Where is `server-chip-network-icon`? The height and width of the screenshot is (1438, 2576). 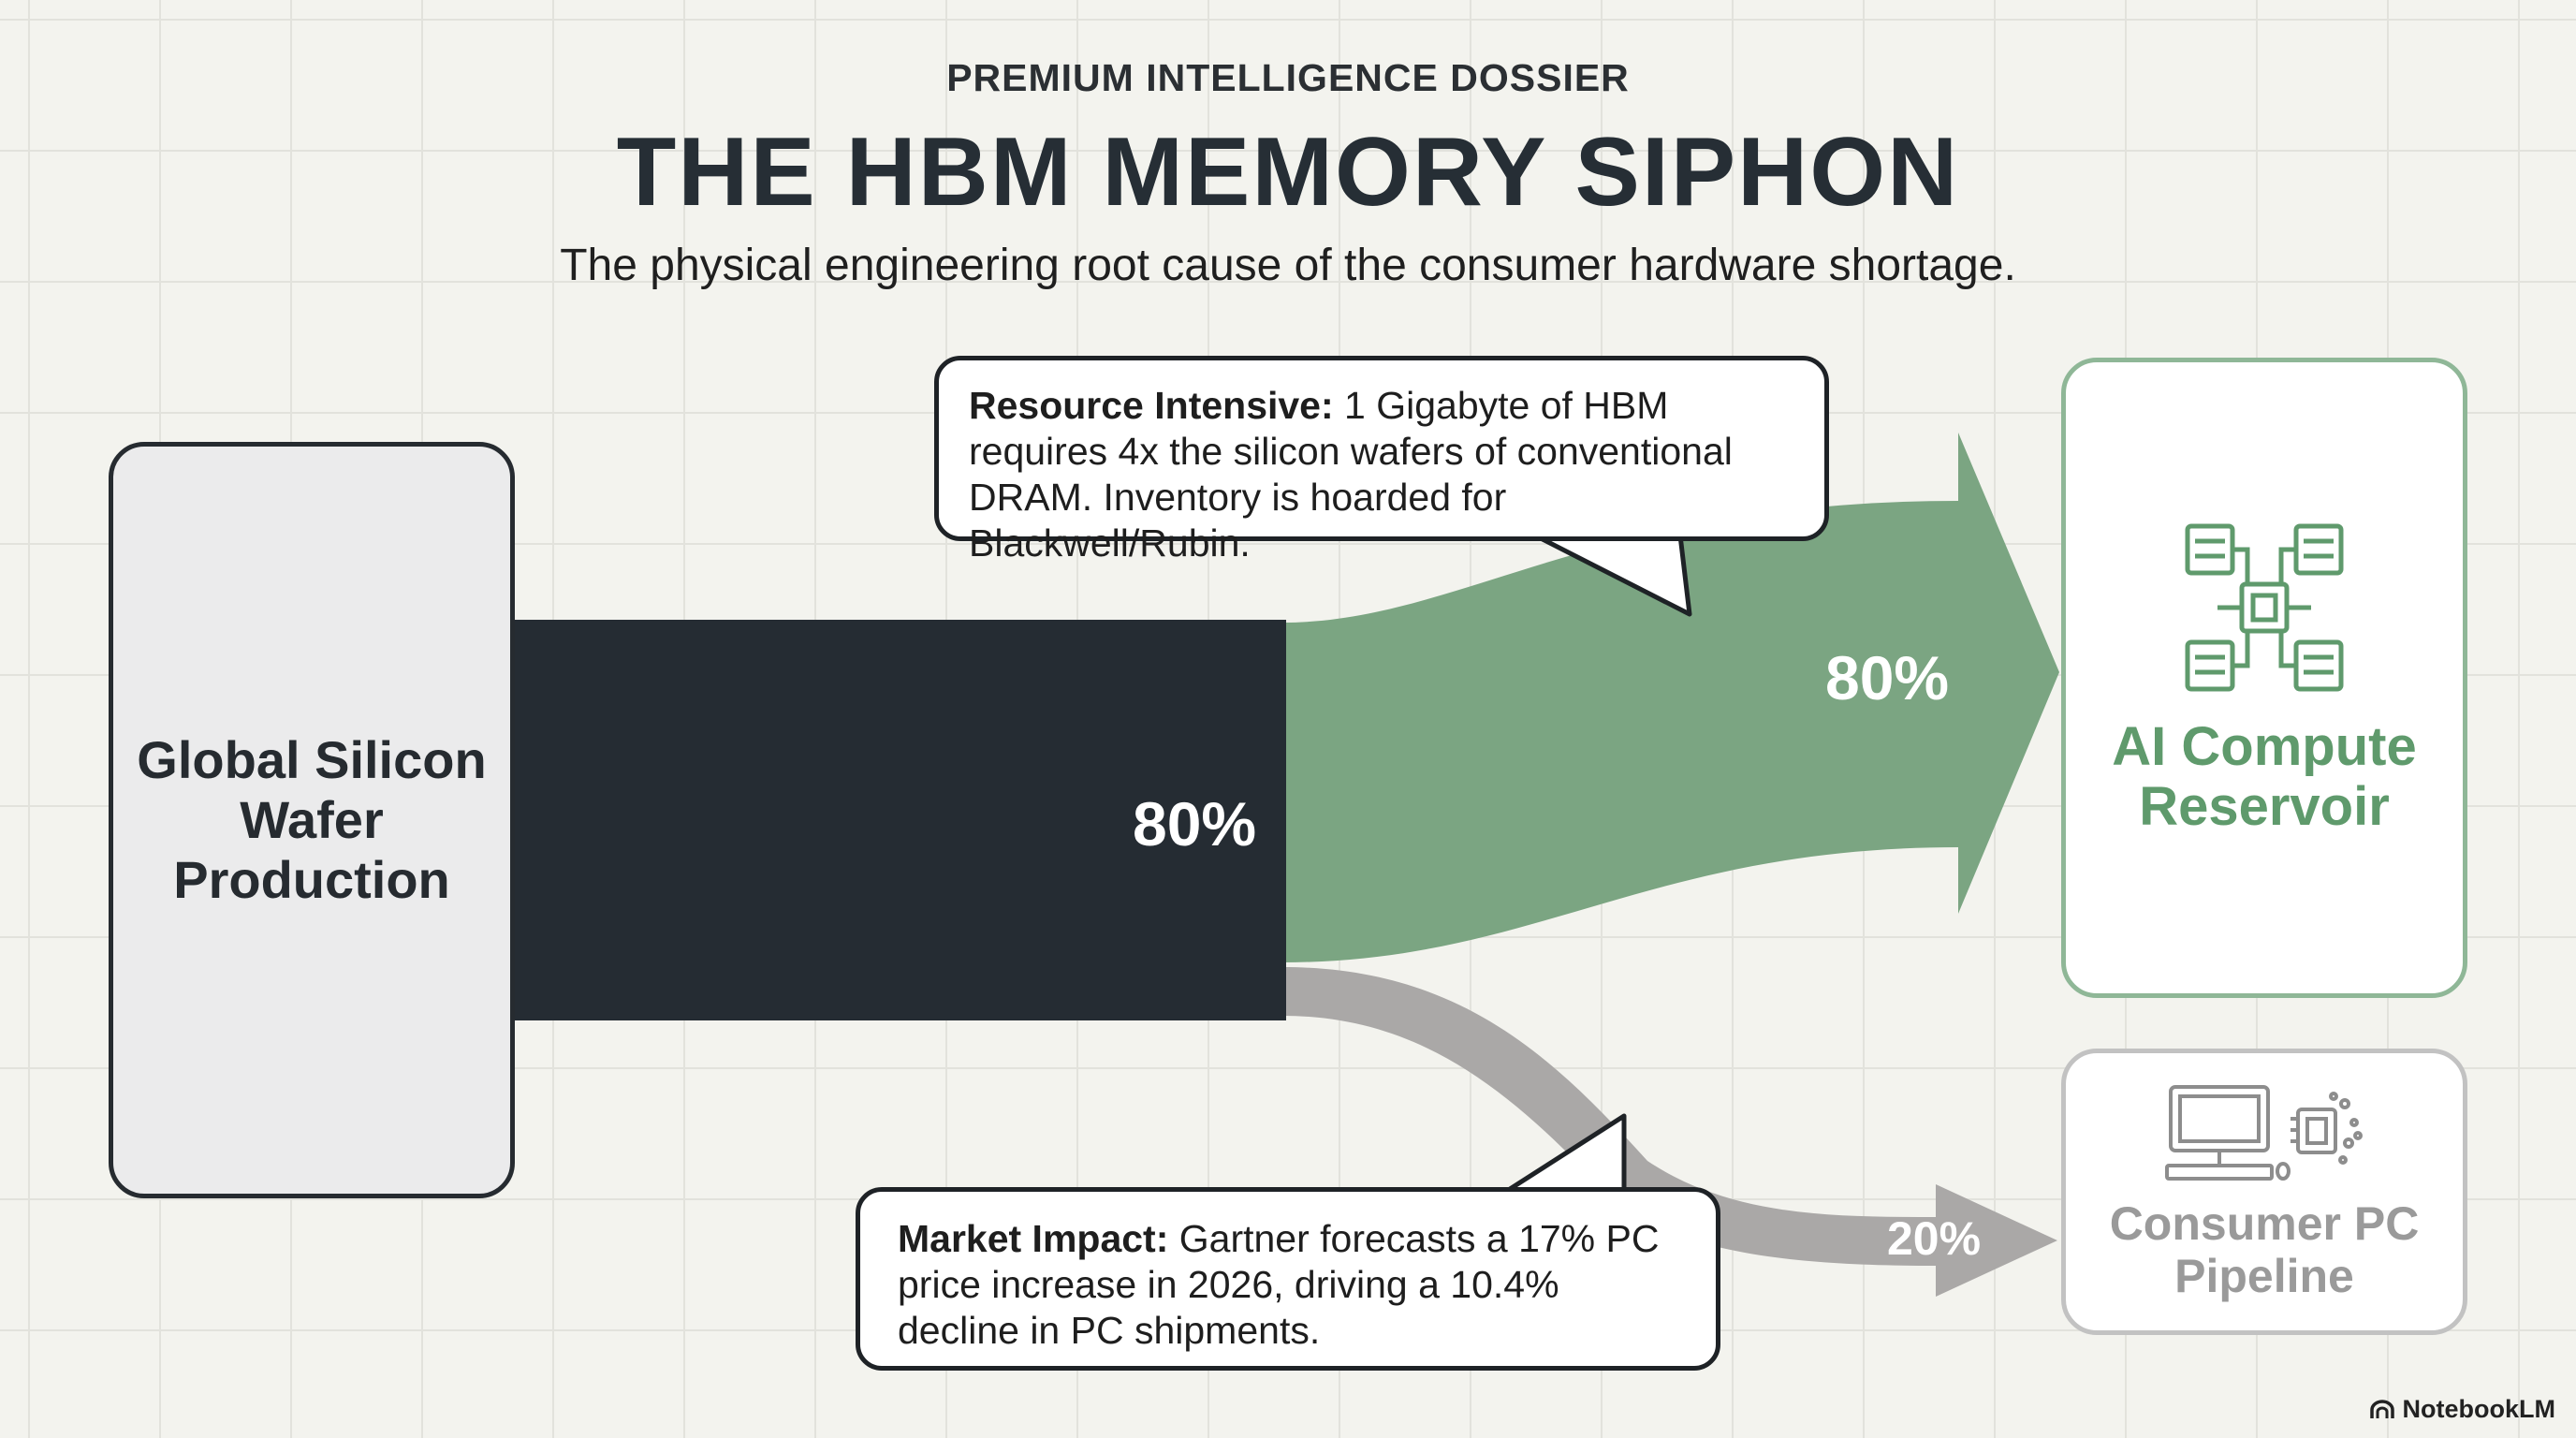
server-chip-network-icon is located at coordinates (2264, 607).